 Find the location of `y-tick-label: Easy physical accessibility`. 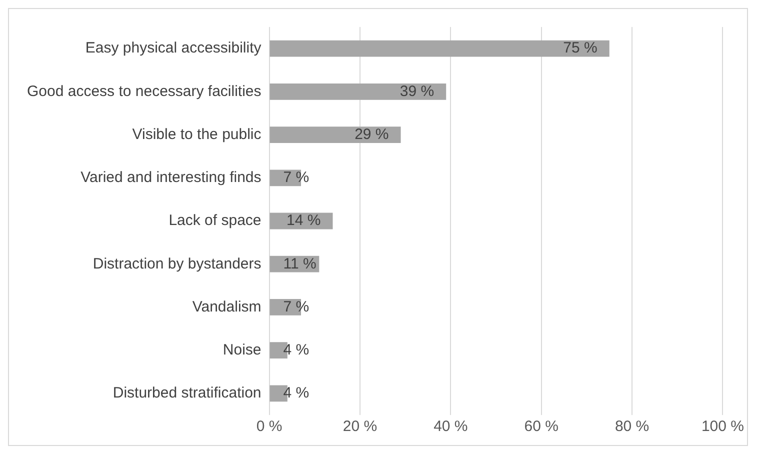

y-tick-label: Easy physical accessibility is located at coordinates (173, 48).